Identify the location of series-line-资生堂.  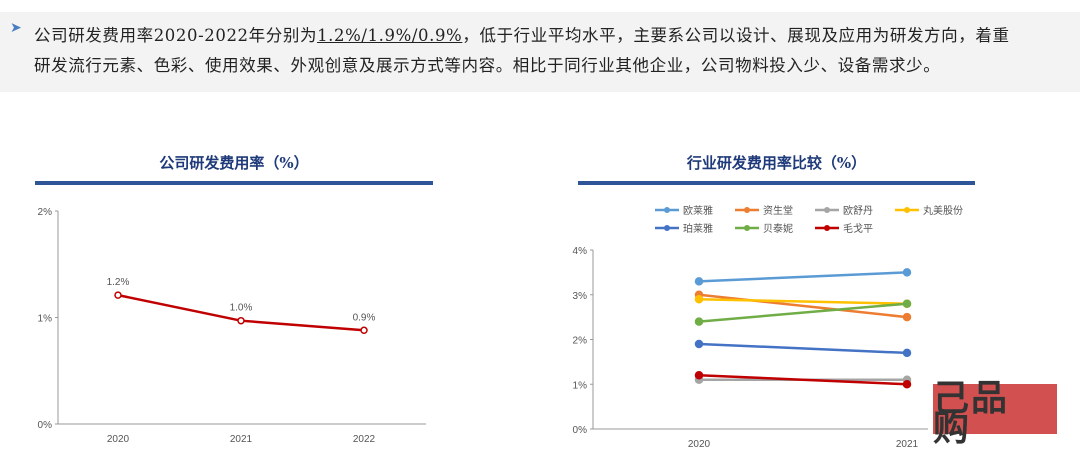
(803, 306).